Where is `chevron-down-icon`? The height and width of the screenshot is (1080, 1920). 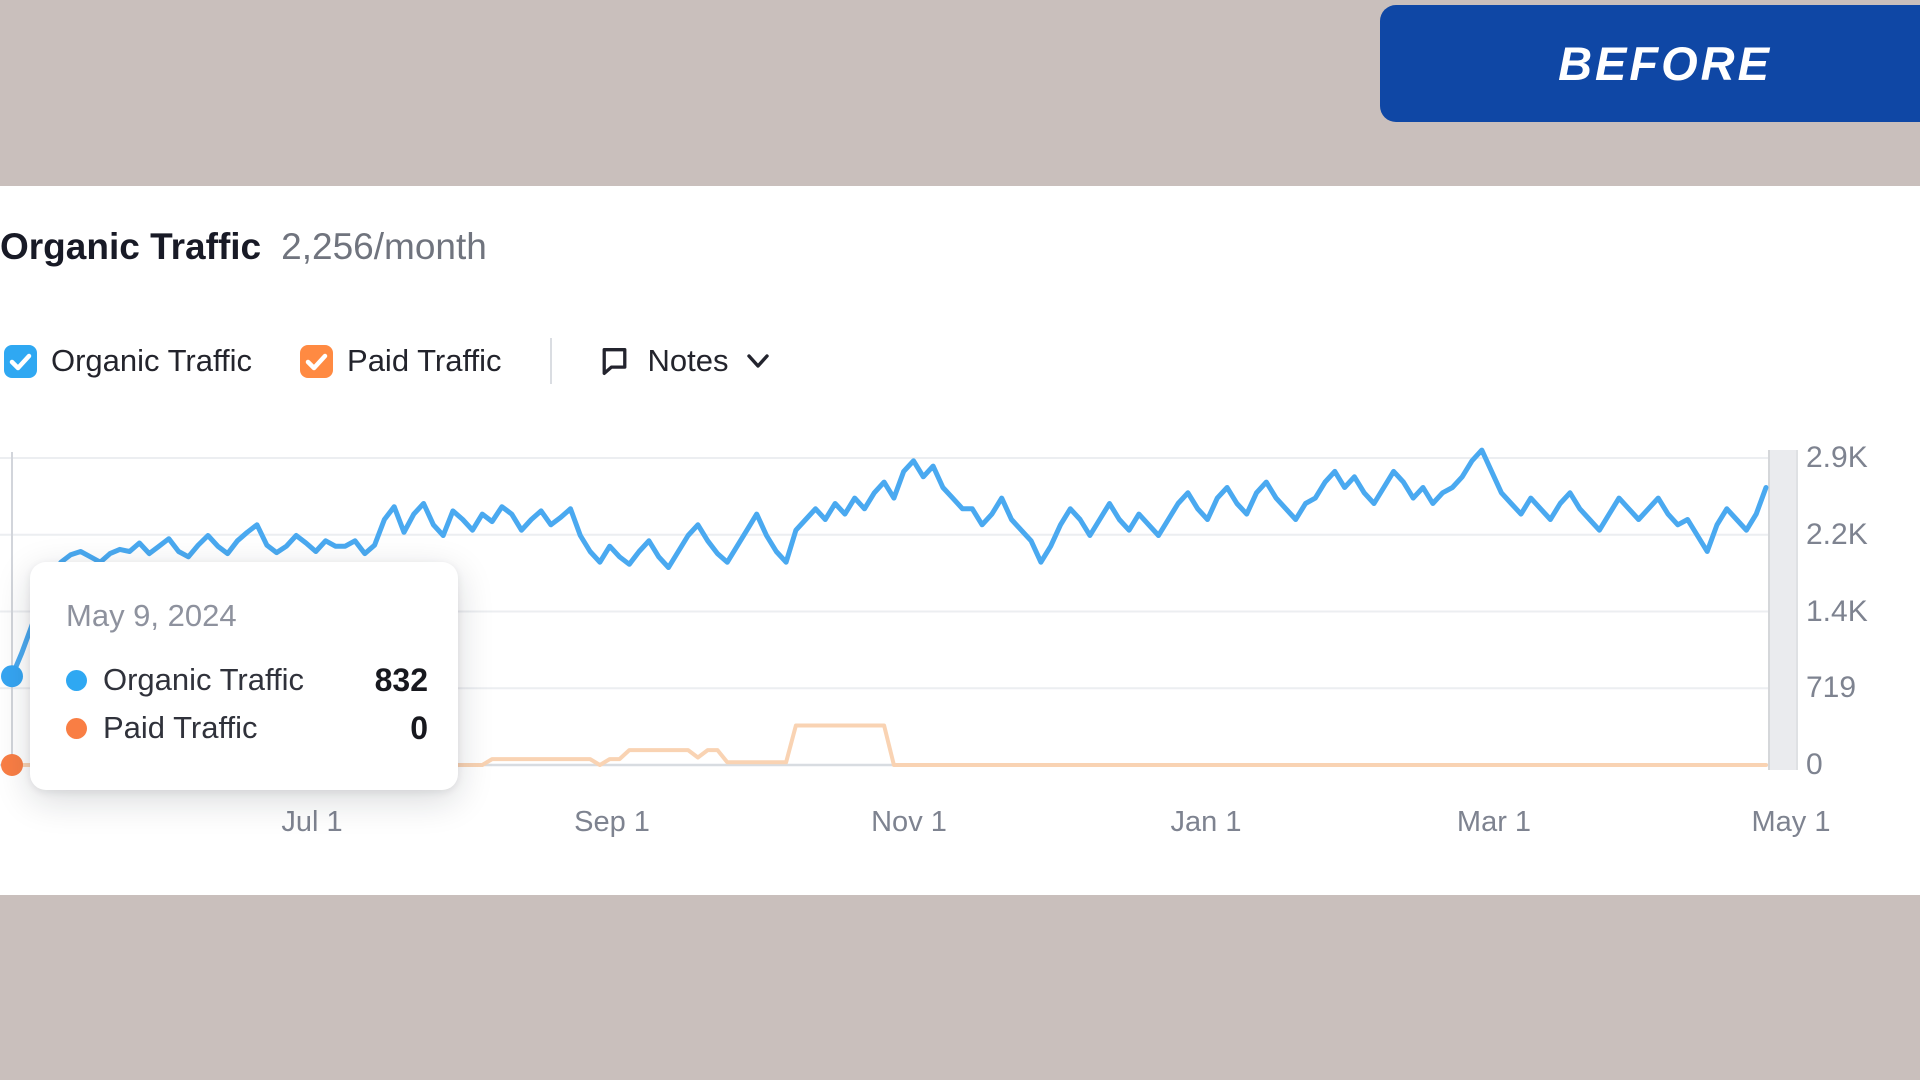
chevron-down-icon is located at coordinates (757, 361).